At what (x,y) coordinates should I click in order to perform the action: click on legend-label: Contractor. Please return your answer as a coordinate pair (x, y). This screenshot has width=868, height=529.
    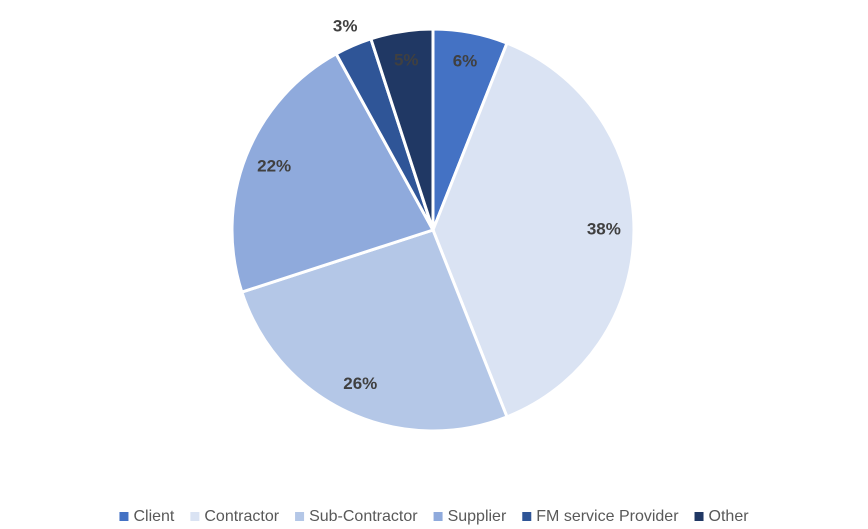
    Looking at the image, I should click on (241, 516).